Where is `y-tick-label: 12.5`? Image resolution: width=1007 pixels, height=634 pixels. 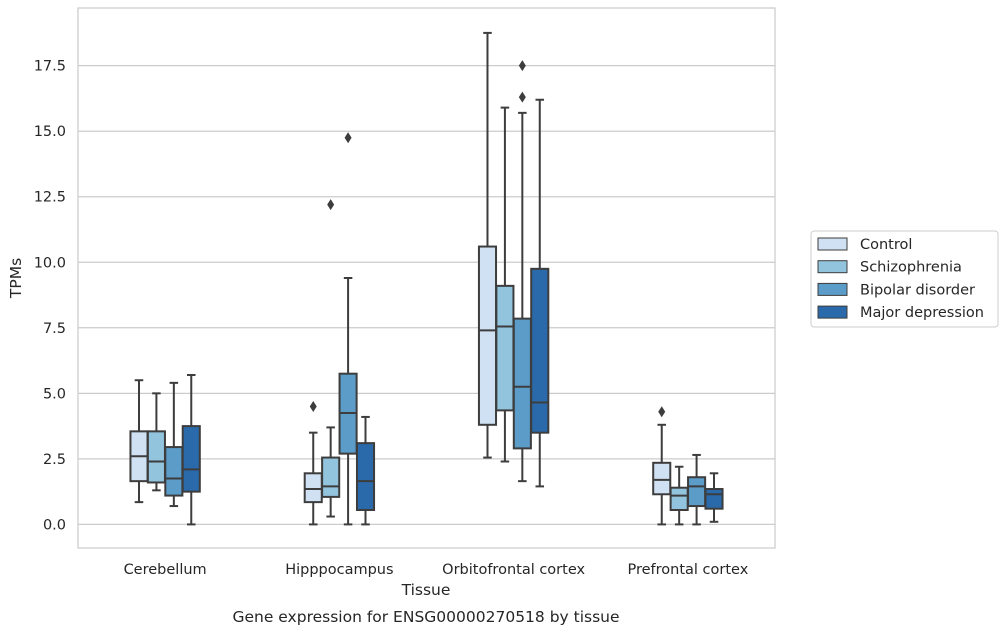 y-tick-label: 12.5 is located at coordinates (50, 198).